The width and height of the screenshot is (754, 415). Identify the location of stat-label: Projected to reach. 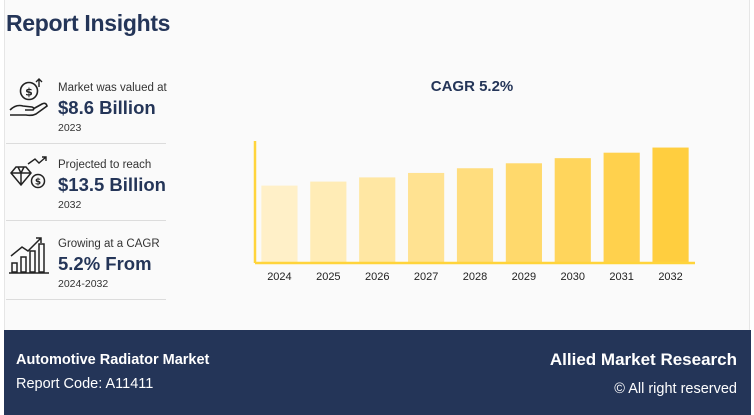
(105, 165).